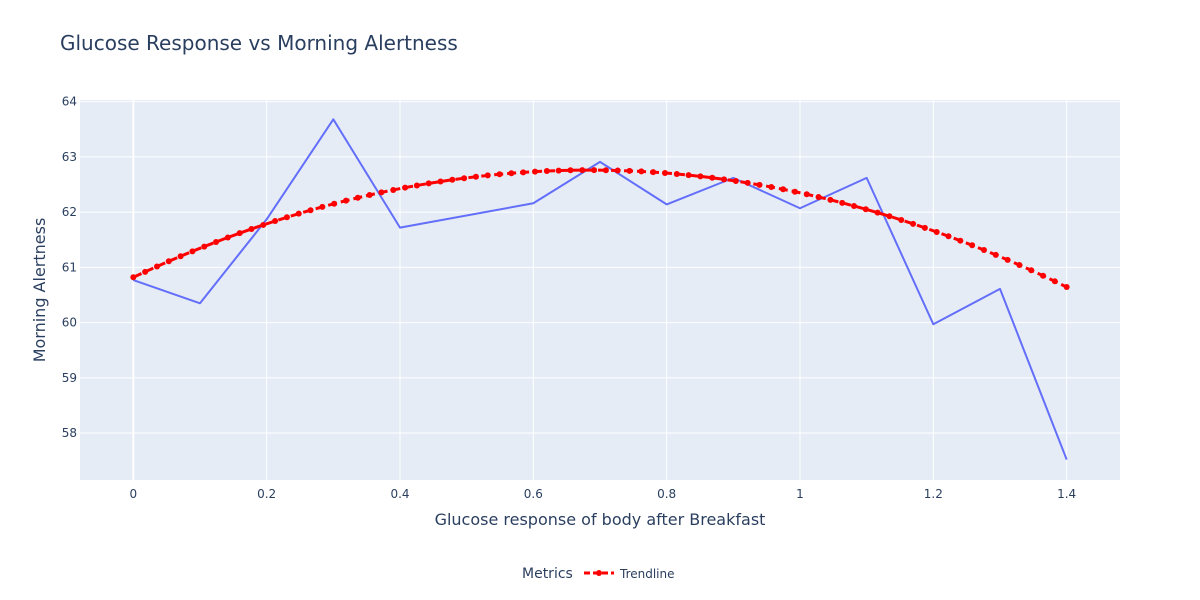 This screenshot has height=600, width=1200. Describe the element at coordinates (266, 494) in the screenshot. I see `x-tick-label: 0.2` at that location.